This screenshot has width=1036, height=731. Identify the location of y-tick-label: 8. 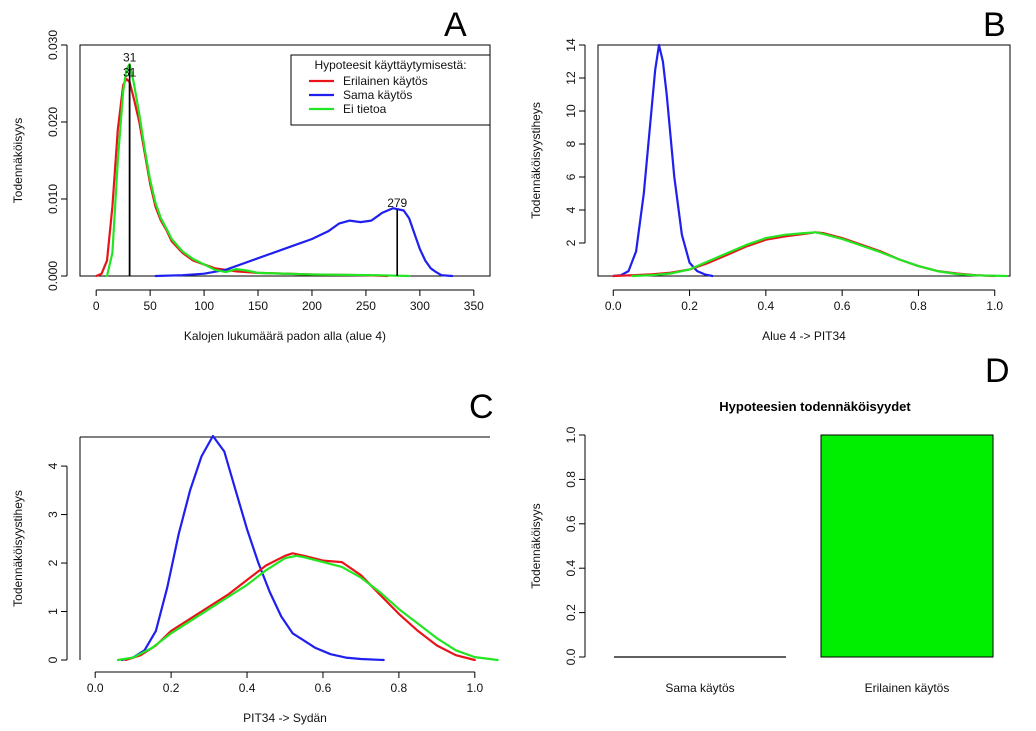
(571, 143).